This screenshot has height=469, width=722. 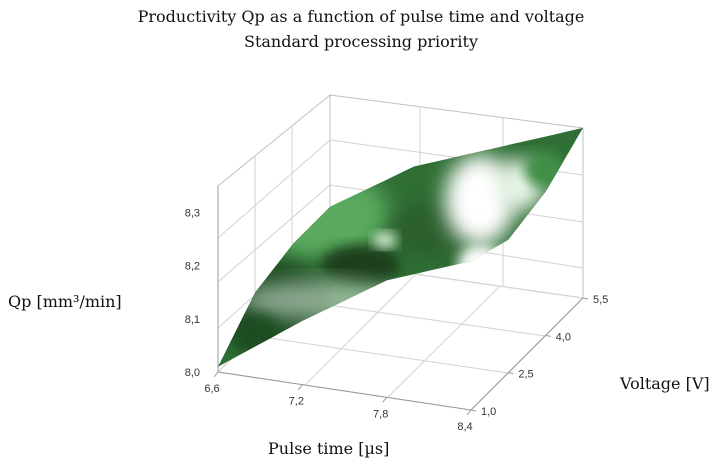 I want to click on z-tick-label: 8,3, so click(x=192, y=214).